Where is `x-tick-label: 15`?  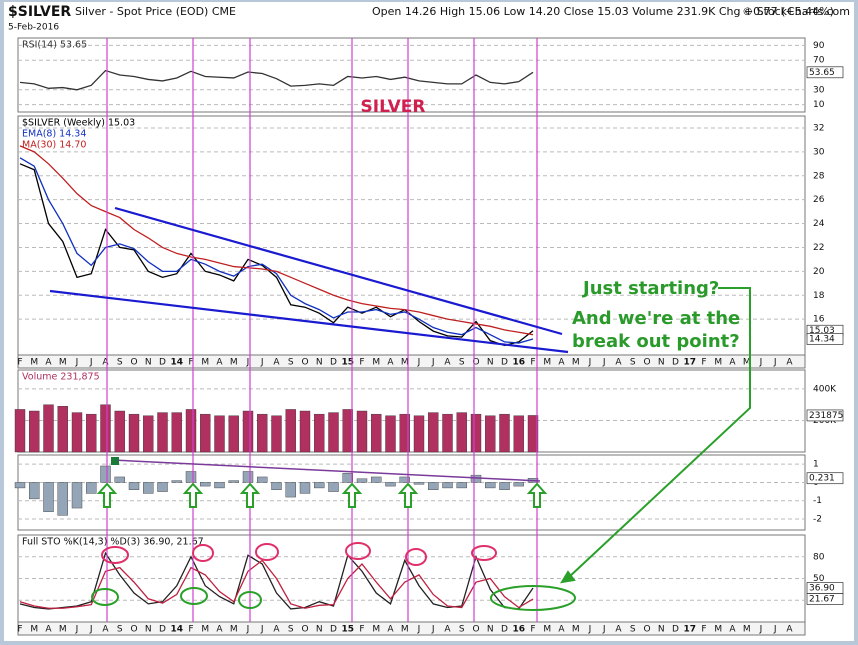 x-tick-label: 15 is located at coordinates (347, 630).